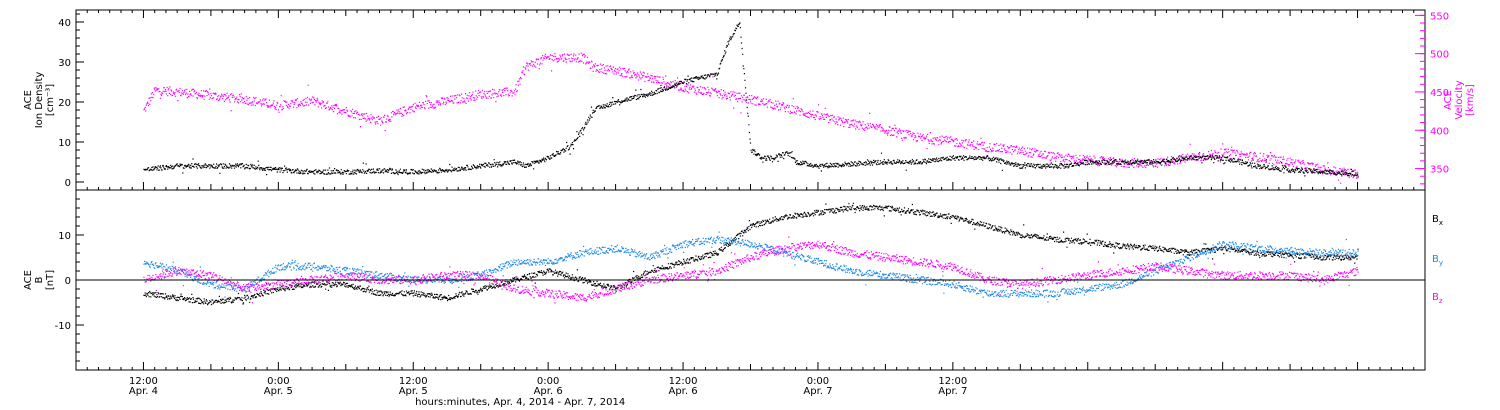  What do you see at coordinates (64, 63) in the screenshot?
I see `density-tick-label: 30` at bounding box center [64, 63].